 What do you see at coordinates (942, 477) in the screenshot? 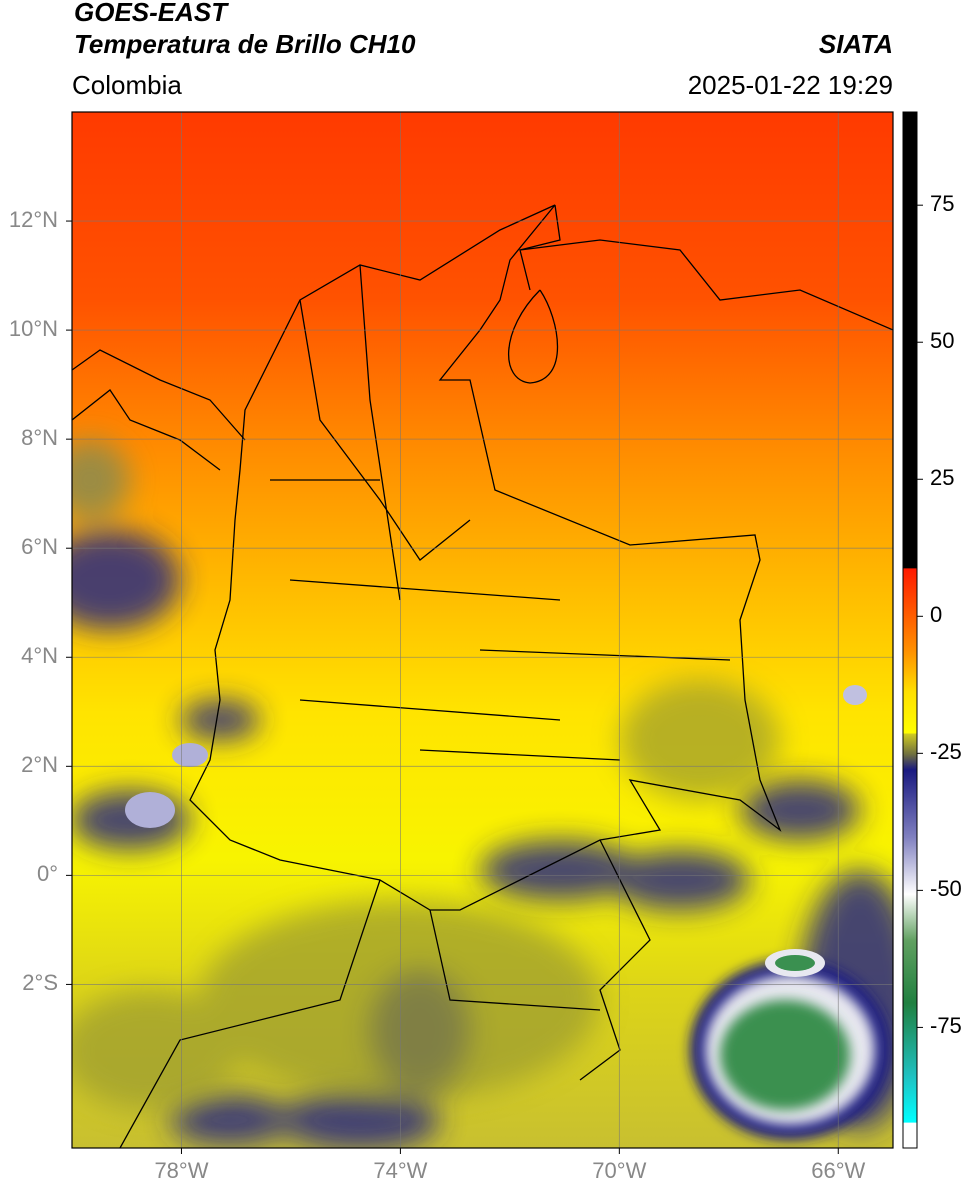
I see `colorbar-tick-label: 25` at bounding box center [942, 477].